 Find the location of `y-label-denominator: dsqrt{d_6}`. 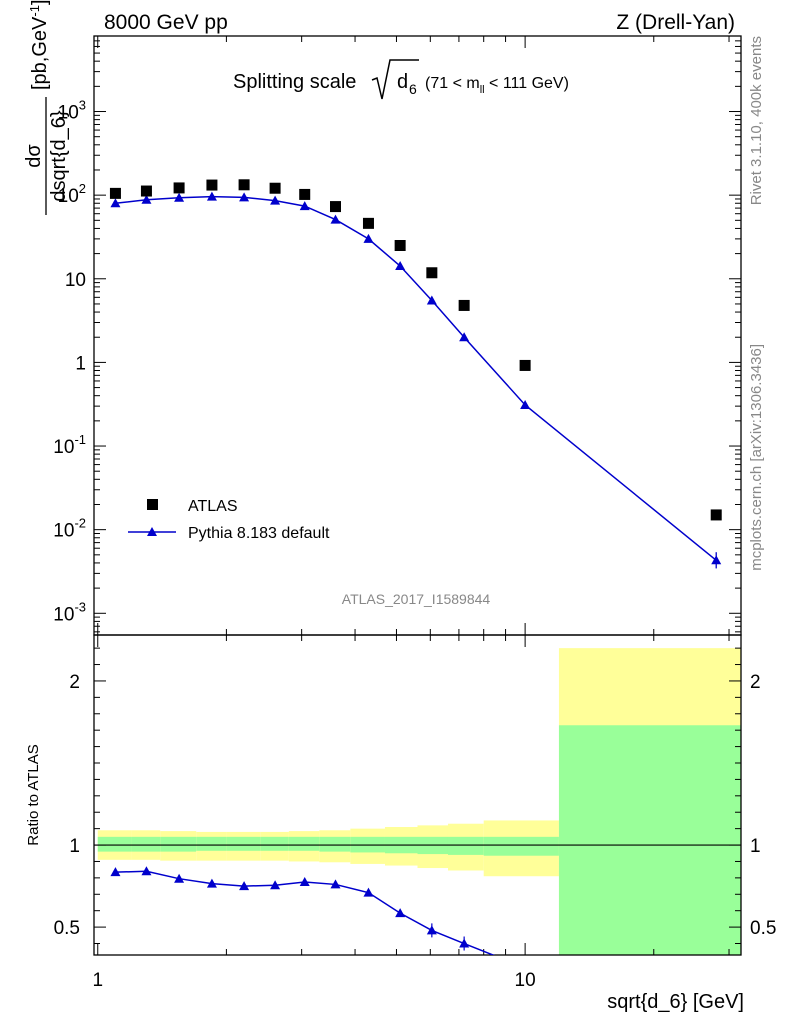

y-label-denominator: dsqrt{d_6} is located at coordinates (59, 156).